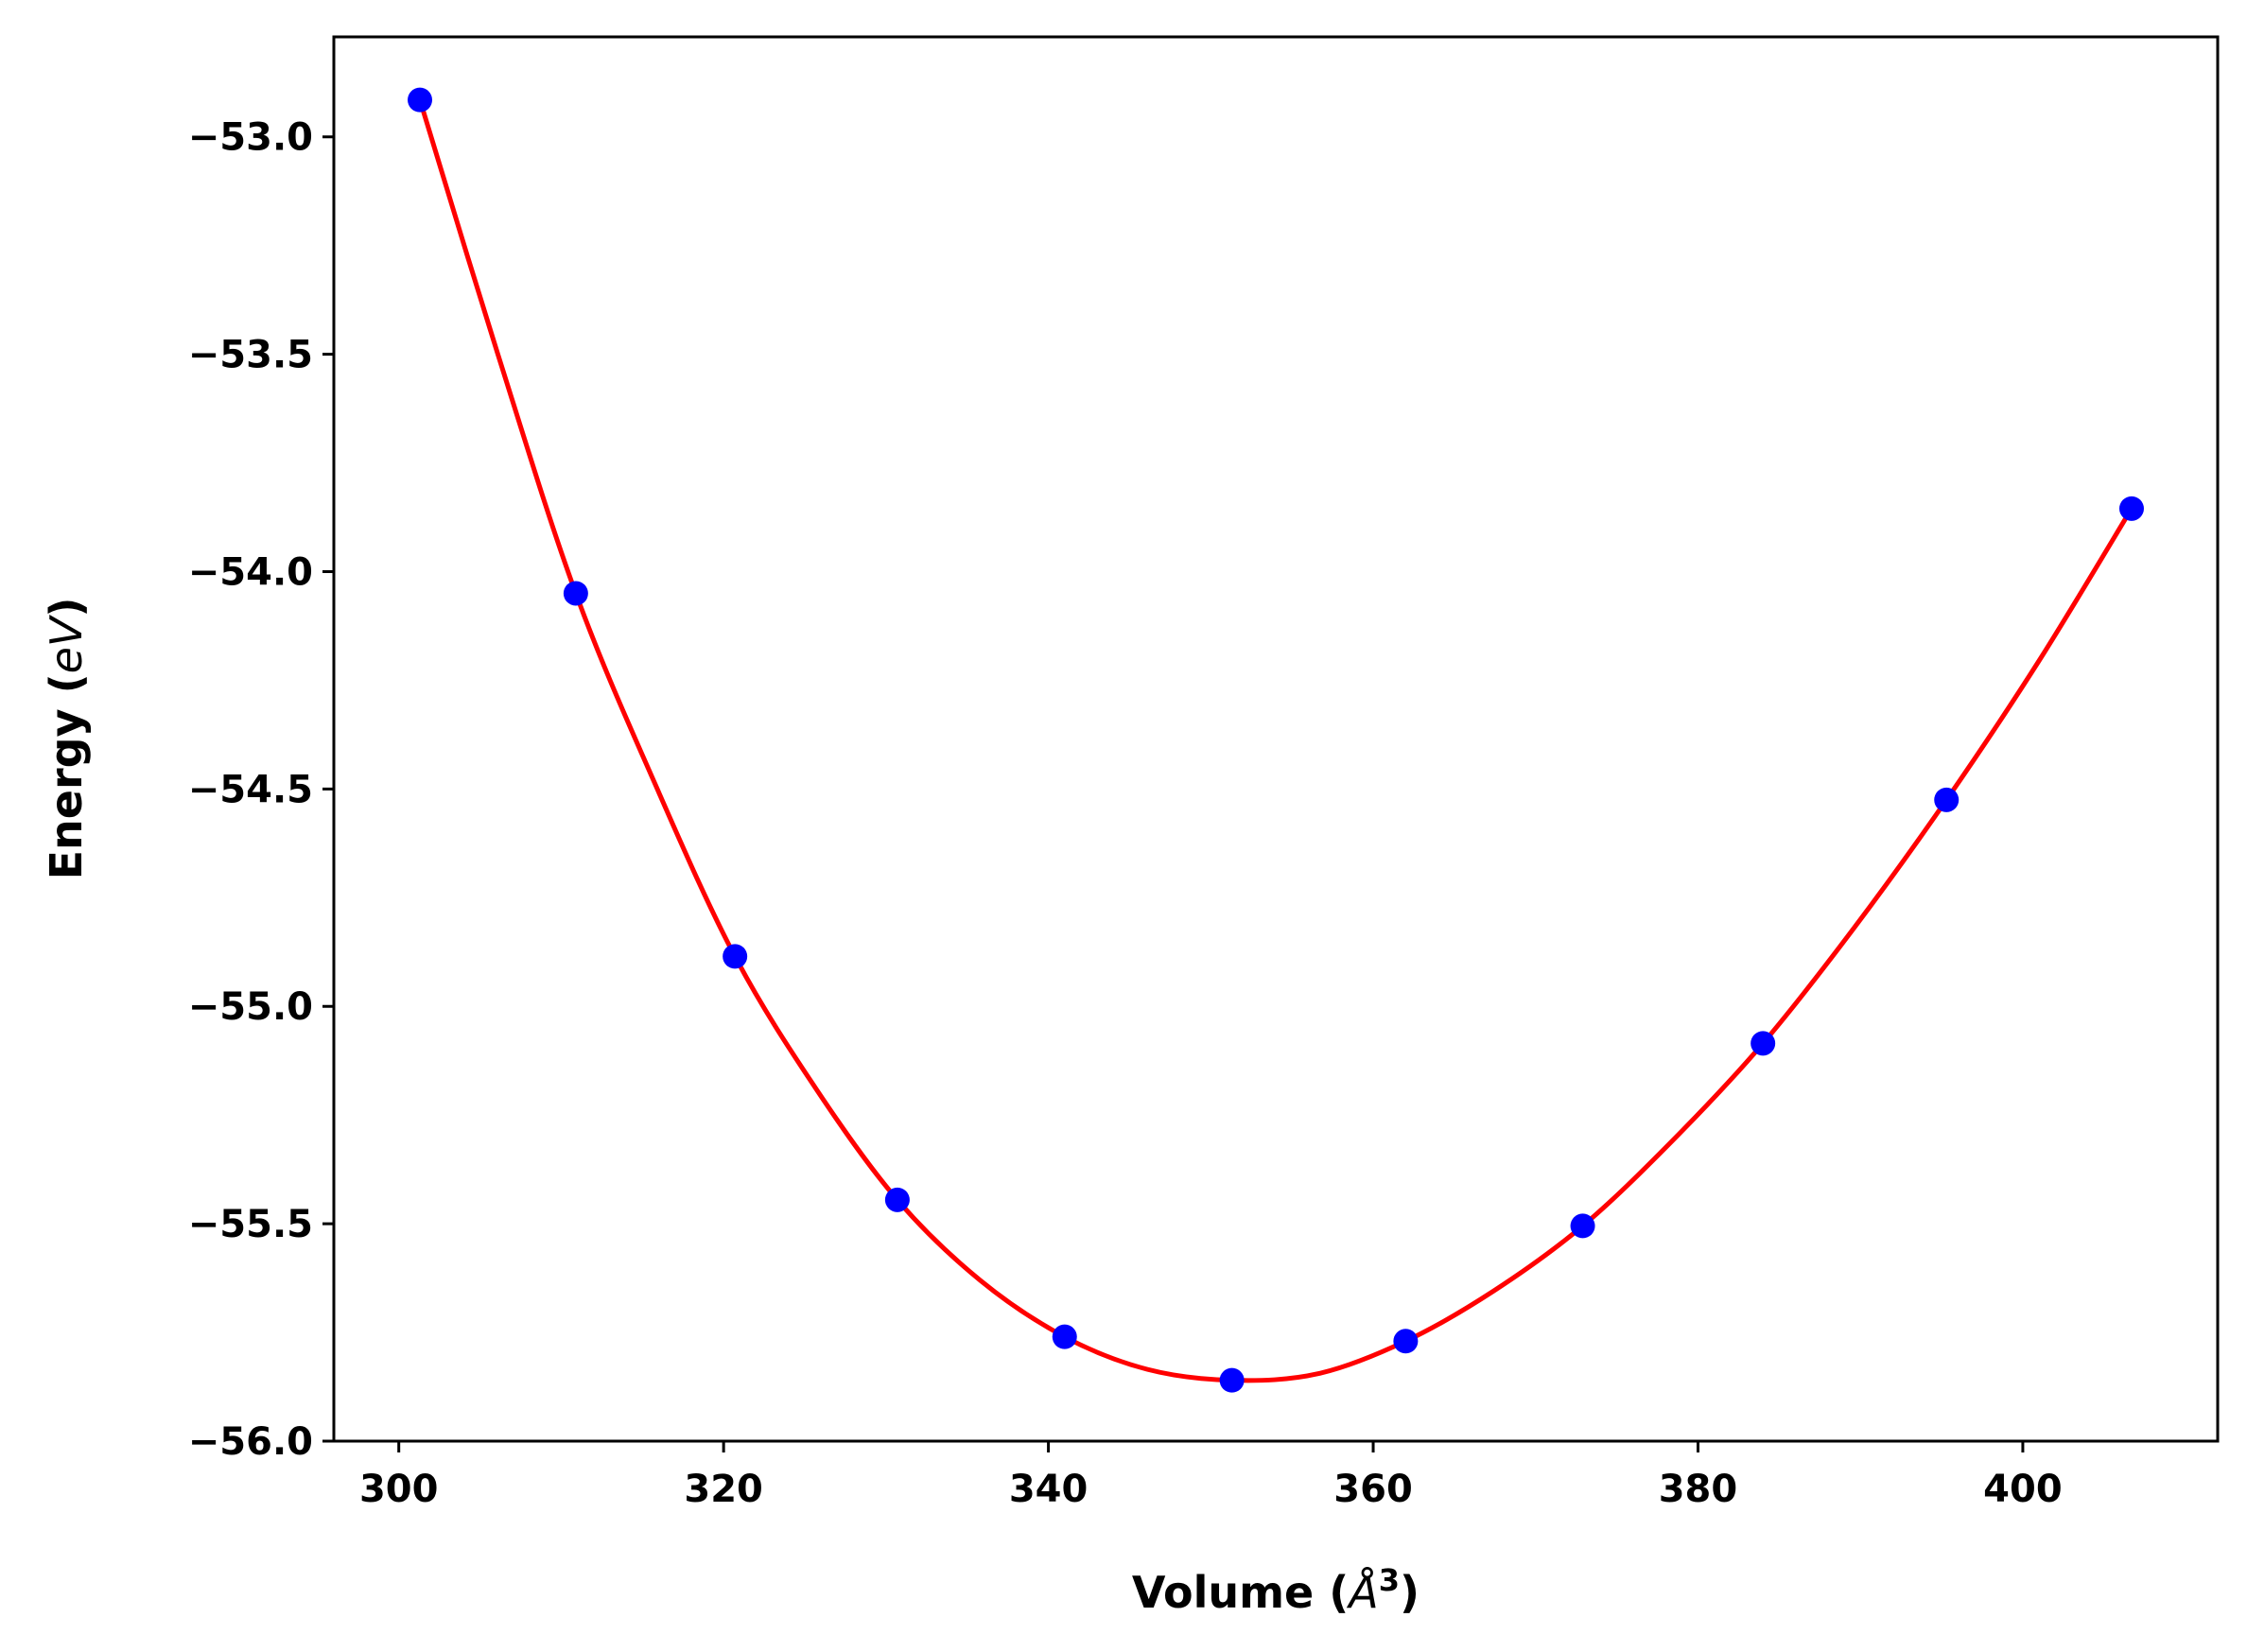 The image size is (2247, 1652). I want to click on y-tick-label: −54.0, so click(250, 572).